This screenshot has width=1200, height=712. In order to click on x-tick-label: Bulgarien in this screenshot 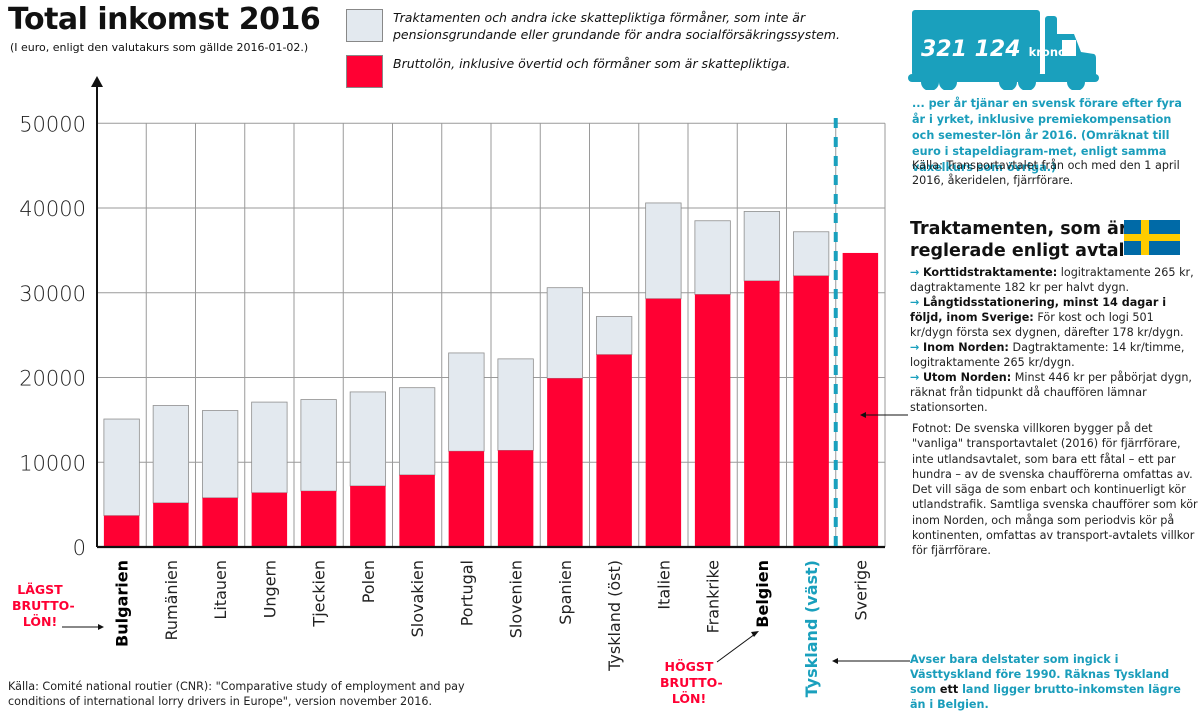, I will do `click(122, 603)`.